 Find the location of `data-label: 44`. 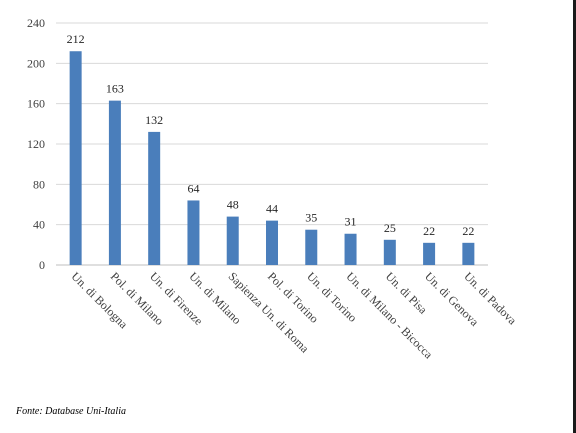

data-label: 44 is located at coordinates (272, 209).